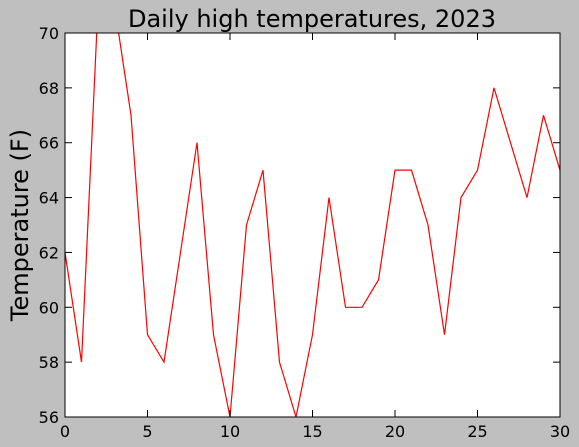 This screenshot has height=447, width=579. What do you see at coordinates (230, 431) in the screenshot?
I see `x-tick-label: 10` at bounding box center [230, 431].